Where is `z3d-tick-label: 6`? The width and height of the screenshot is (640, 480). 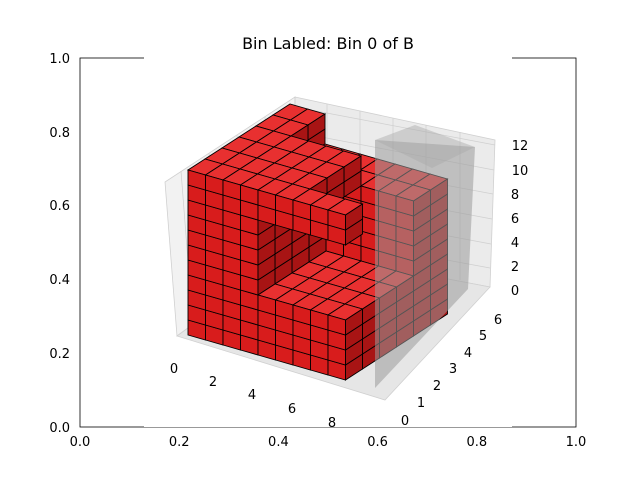
z3d-tick-label: 6 is located at coordinates (515, 219).